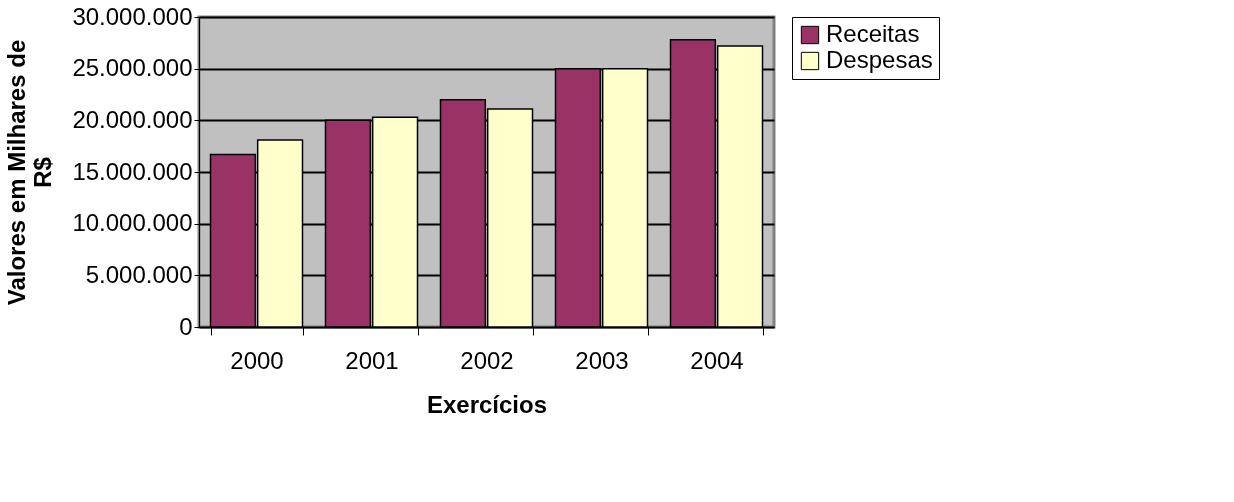 The image size is (1234, 502). Describe the element at coordinates (487, 404) in the screenshot. I see `x-axis-title: Exercícios` at that location.